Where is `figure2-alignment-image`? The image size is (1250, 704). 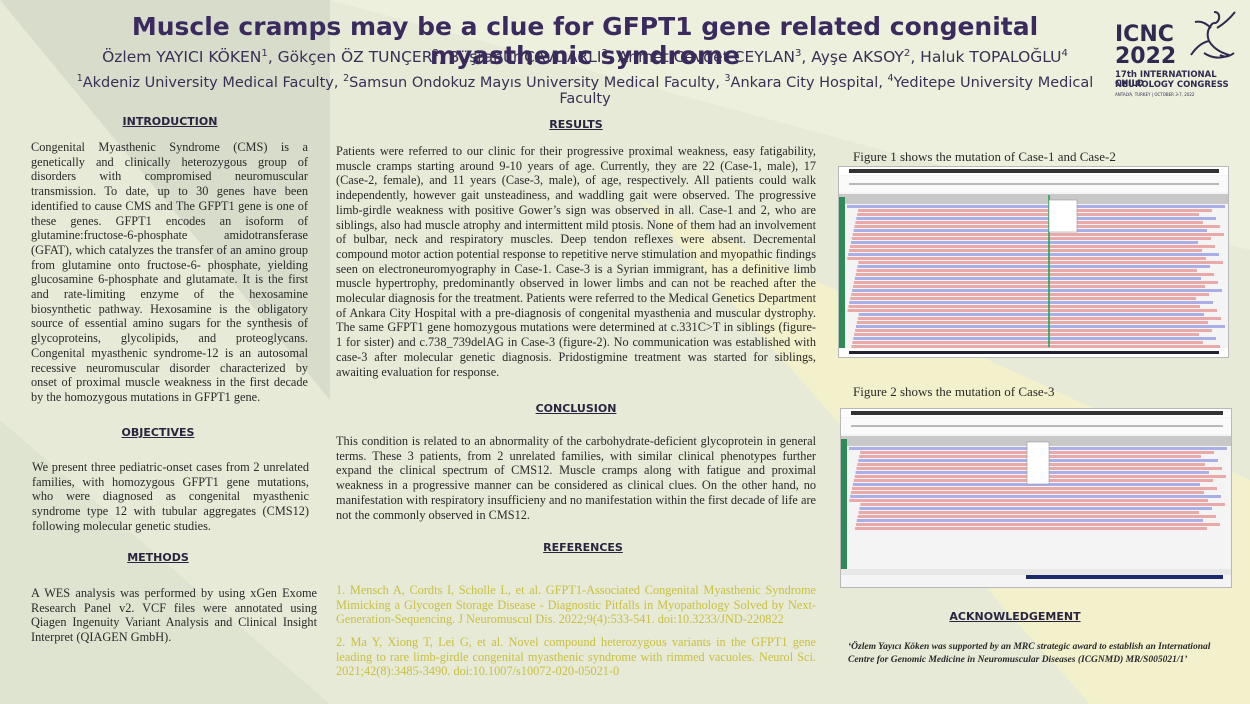
figure2-alignment-image is located at coordinates (1036, 494).